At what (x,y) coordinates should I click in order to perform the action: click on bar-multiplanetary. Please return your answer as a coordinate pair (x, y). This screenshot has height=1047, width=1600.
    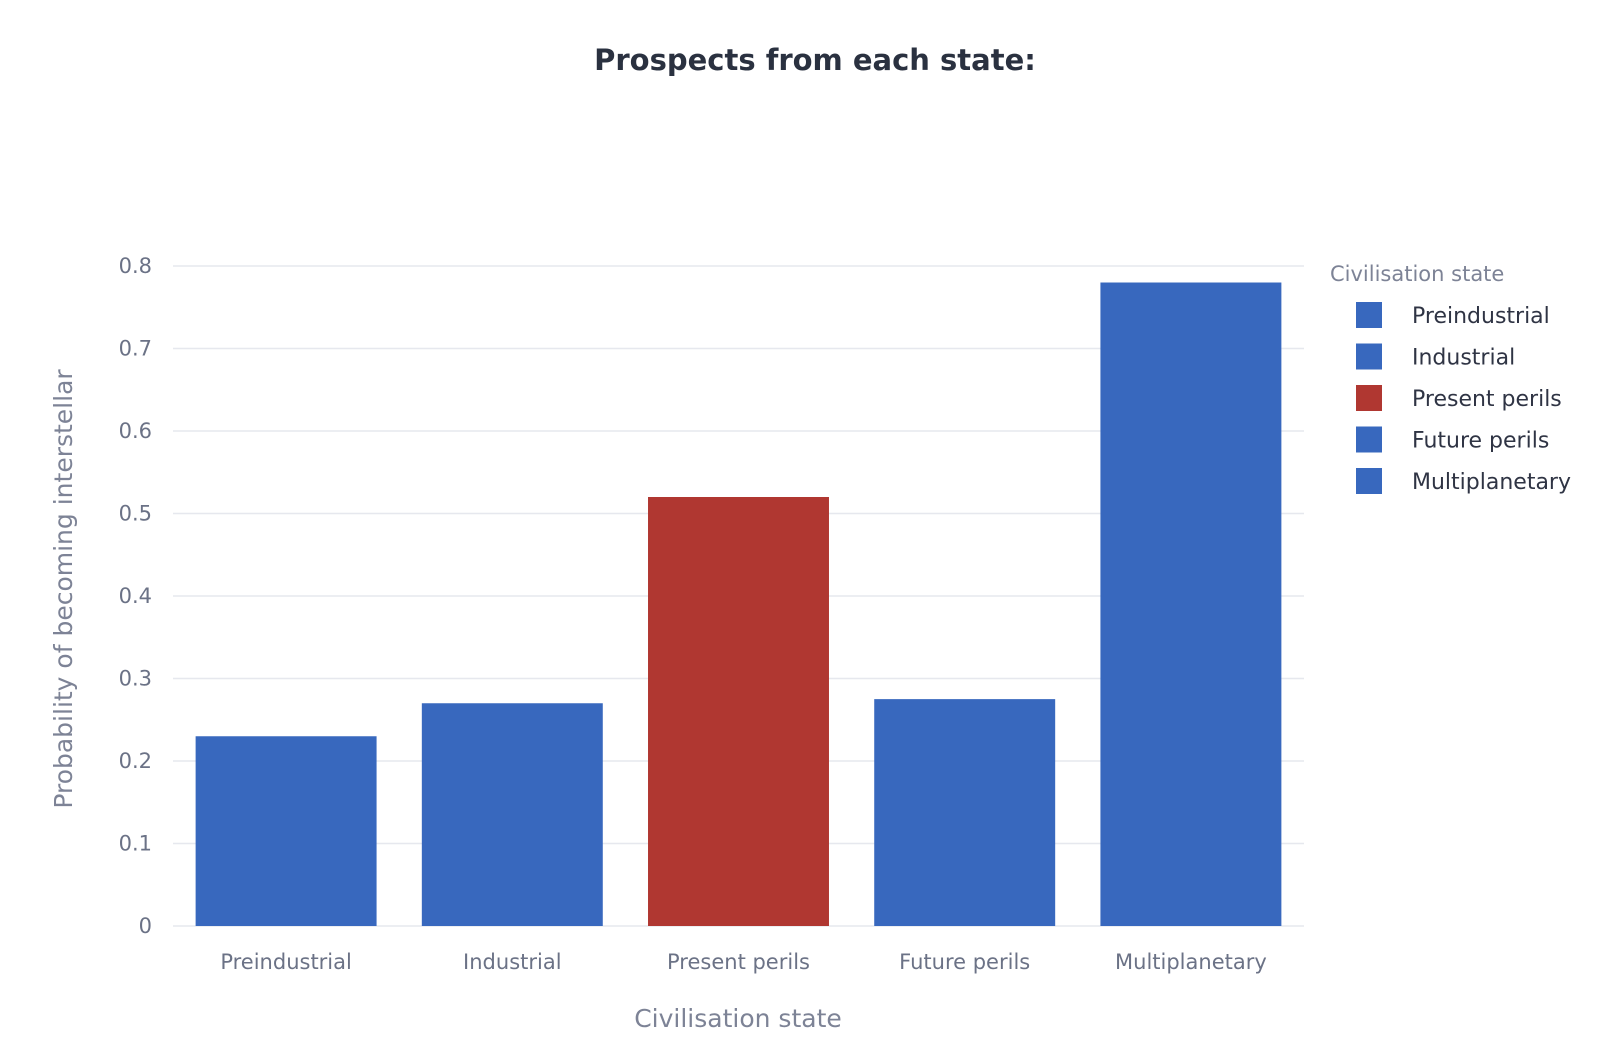
    Looking at the image, I should click on (1191, 604).